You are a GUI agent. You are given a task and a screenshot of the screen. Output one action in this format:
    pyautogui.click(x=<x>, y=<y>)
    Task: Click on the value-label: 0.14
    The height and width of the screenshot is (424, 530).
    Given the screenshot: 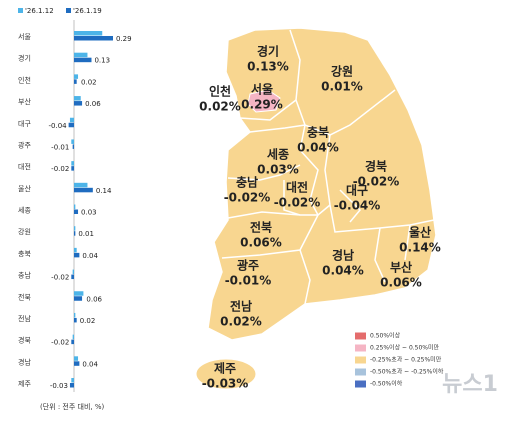 What is the action you would take?
    pyautogui.click(x=104, y=191)
    